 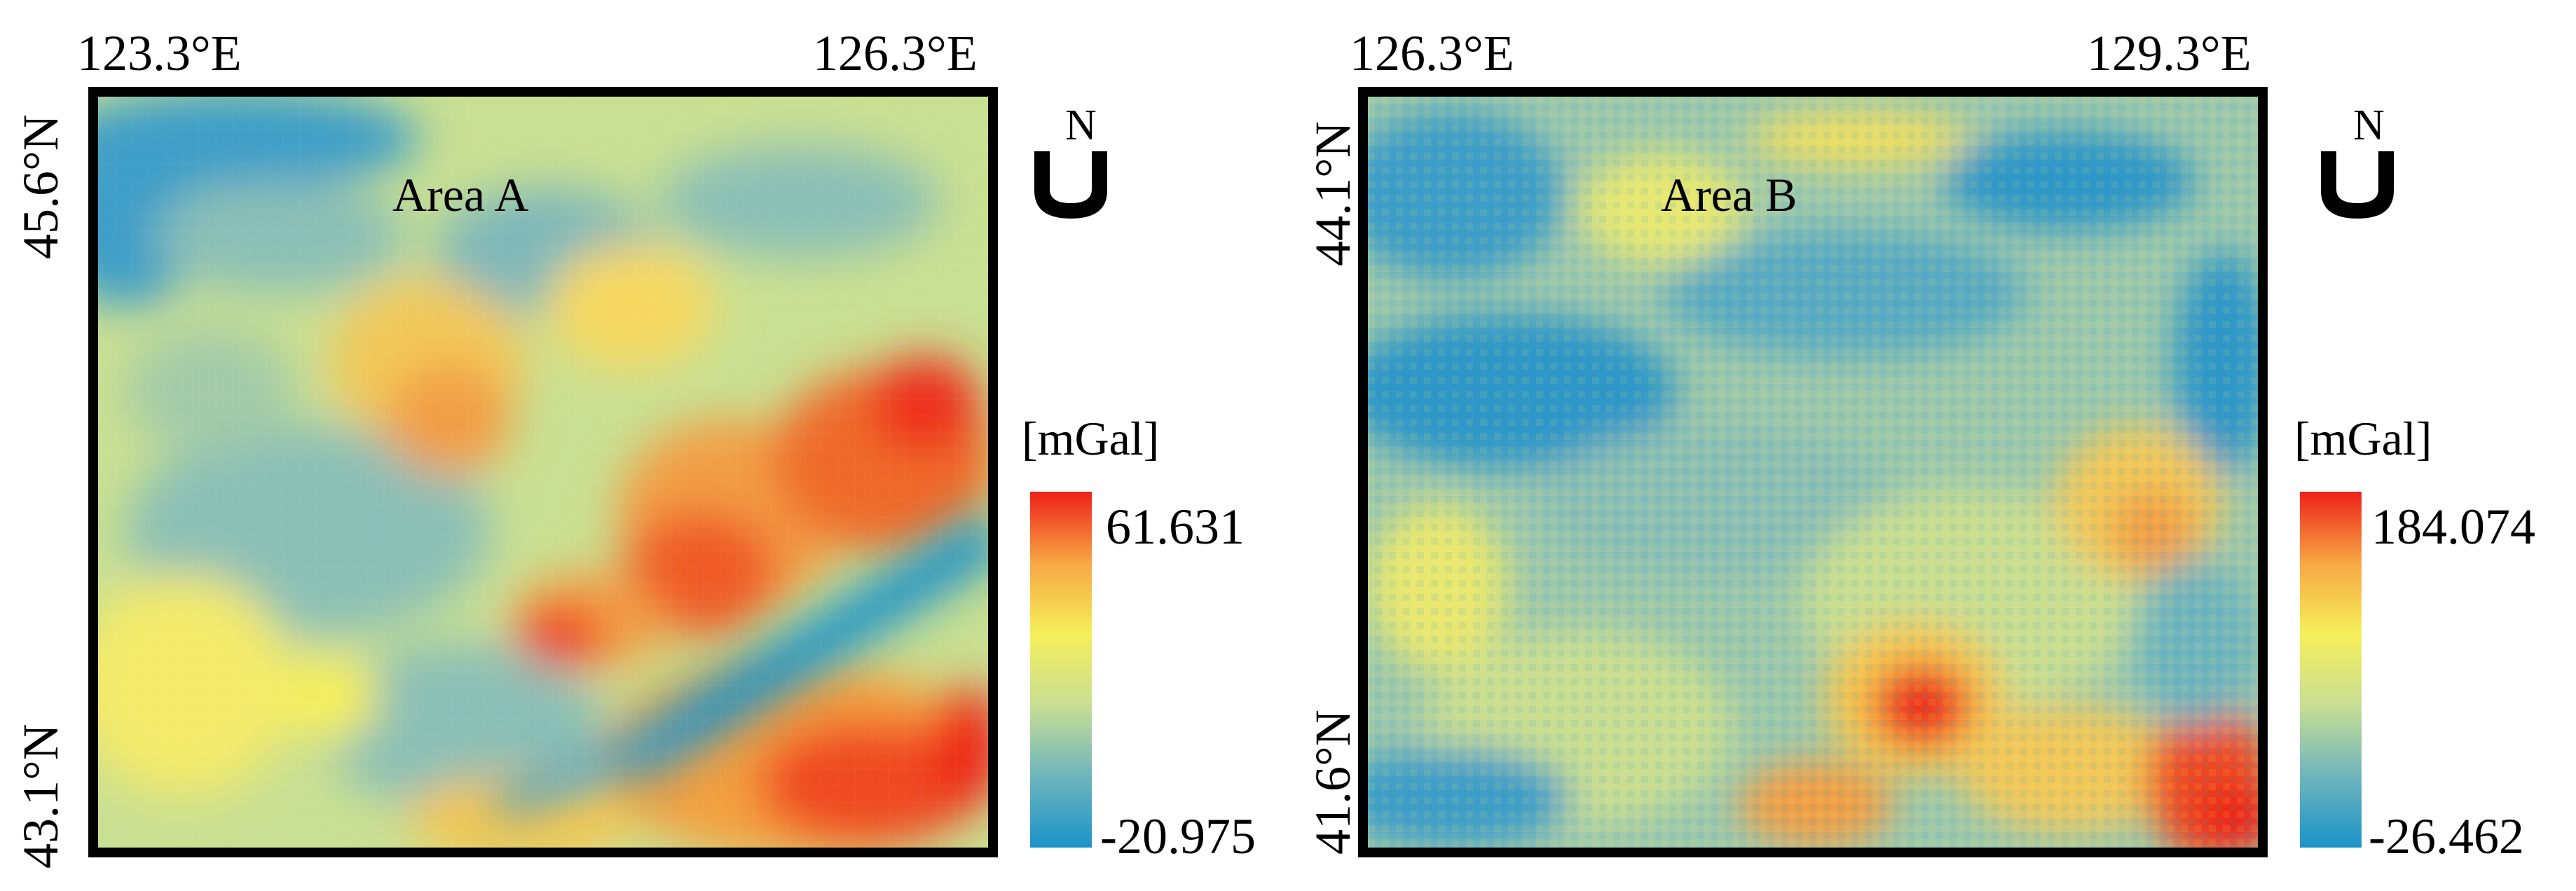 What do you see at coordinates (160, 53) in the screenshot?
I see `lon-label-left: 123.3°E` at bounding box center [160, 53].